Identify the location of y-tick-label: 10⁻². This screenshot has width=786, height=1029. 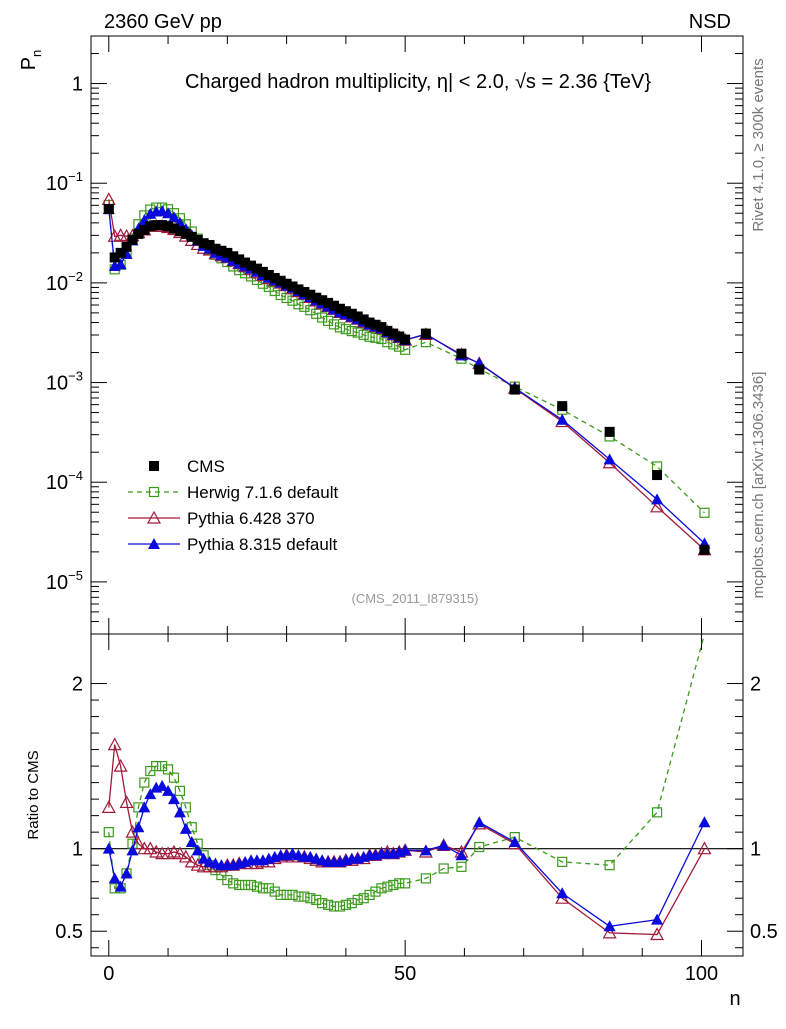
(64, 282).